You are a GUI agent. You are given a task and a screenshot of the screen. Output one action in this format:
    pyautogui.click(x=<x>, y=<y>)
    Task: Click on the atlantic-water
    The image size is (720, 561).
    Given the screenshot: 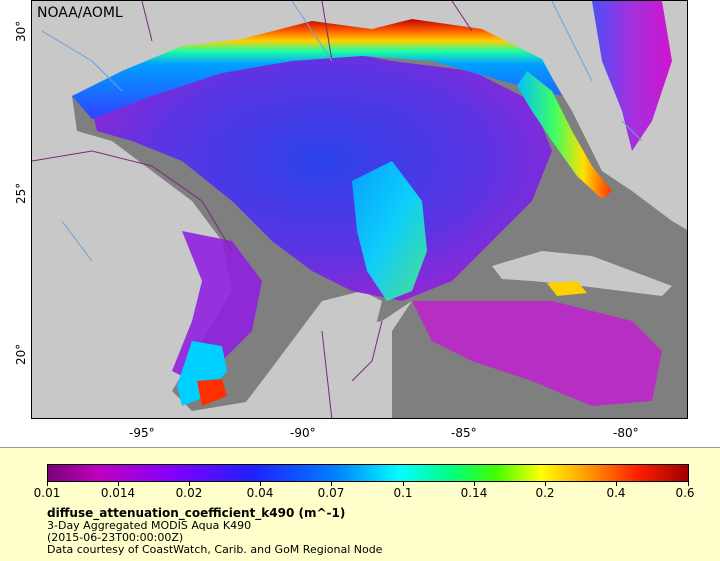 What is the action you would take?
    pyautogui.click(x=632, y=76)
    